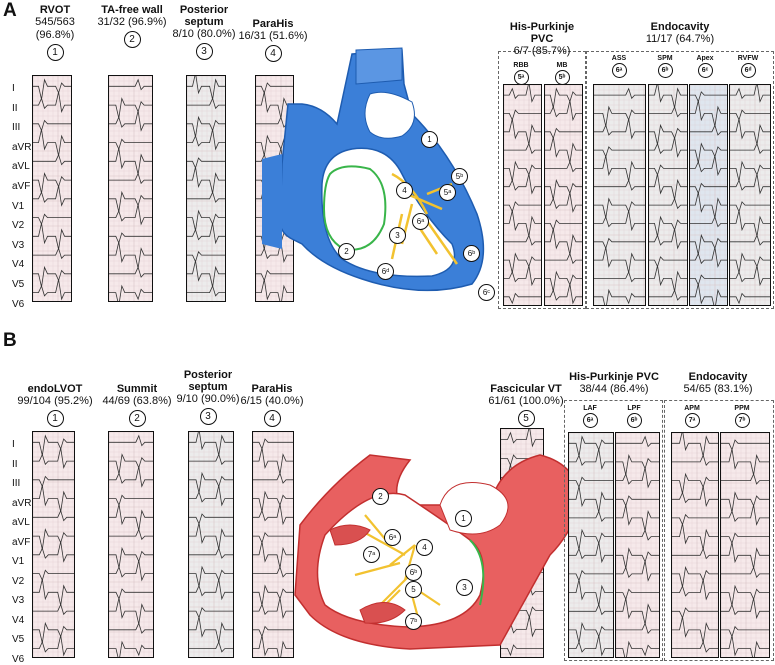 The height and width of the screenshot is (665, 775). What do you see at coordinates (55, 401) in the screenshot?
I see `site-stat: 99/104 (95.2%)` at bounding box center [55, 401].